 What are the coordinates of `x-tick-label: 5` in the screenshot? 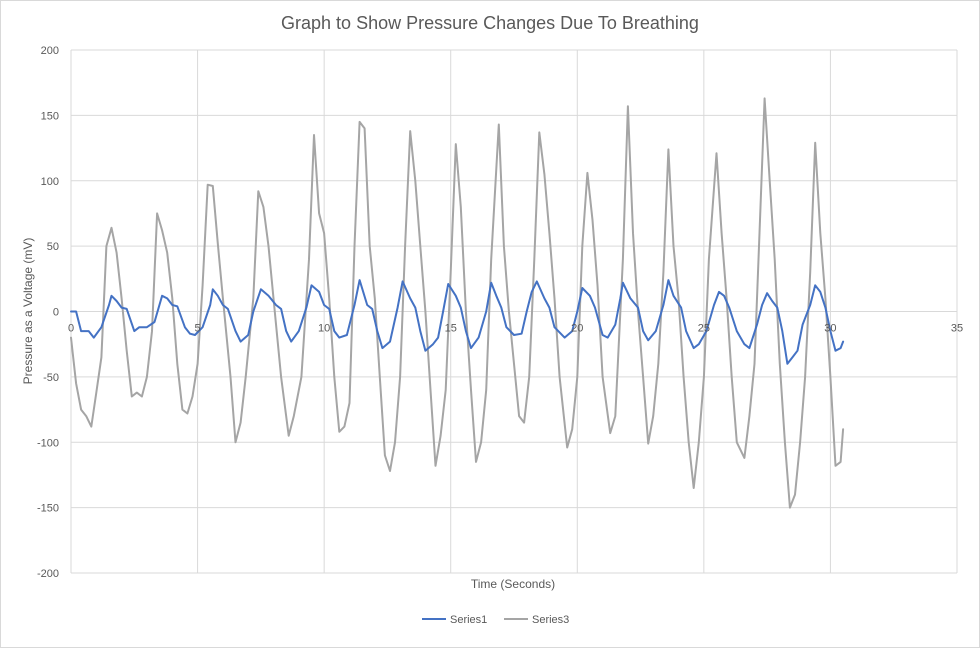 It's located at (198, 329).